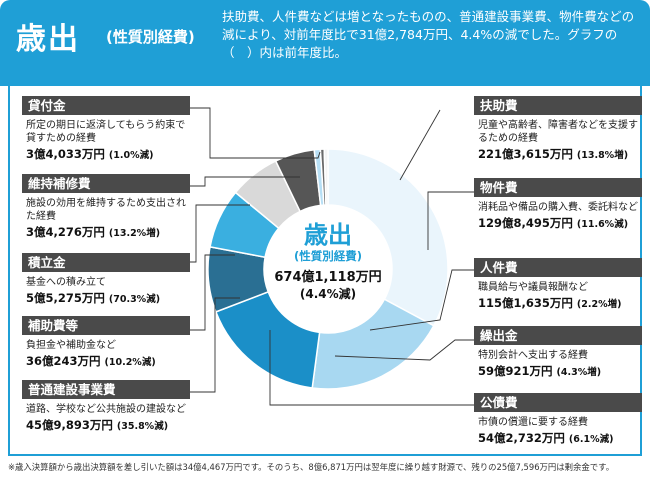 This screenshot has width=650, height=479. Describe the element at coordinates (48, 39) in the screenshot. I see `page-title: 歳出` at that location.